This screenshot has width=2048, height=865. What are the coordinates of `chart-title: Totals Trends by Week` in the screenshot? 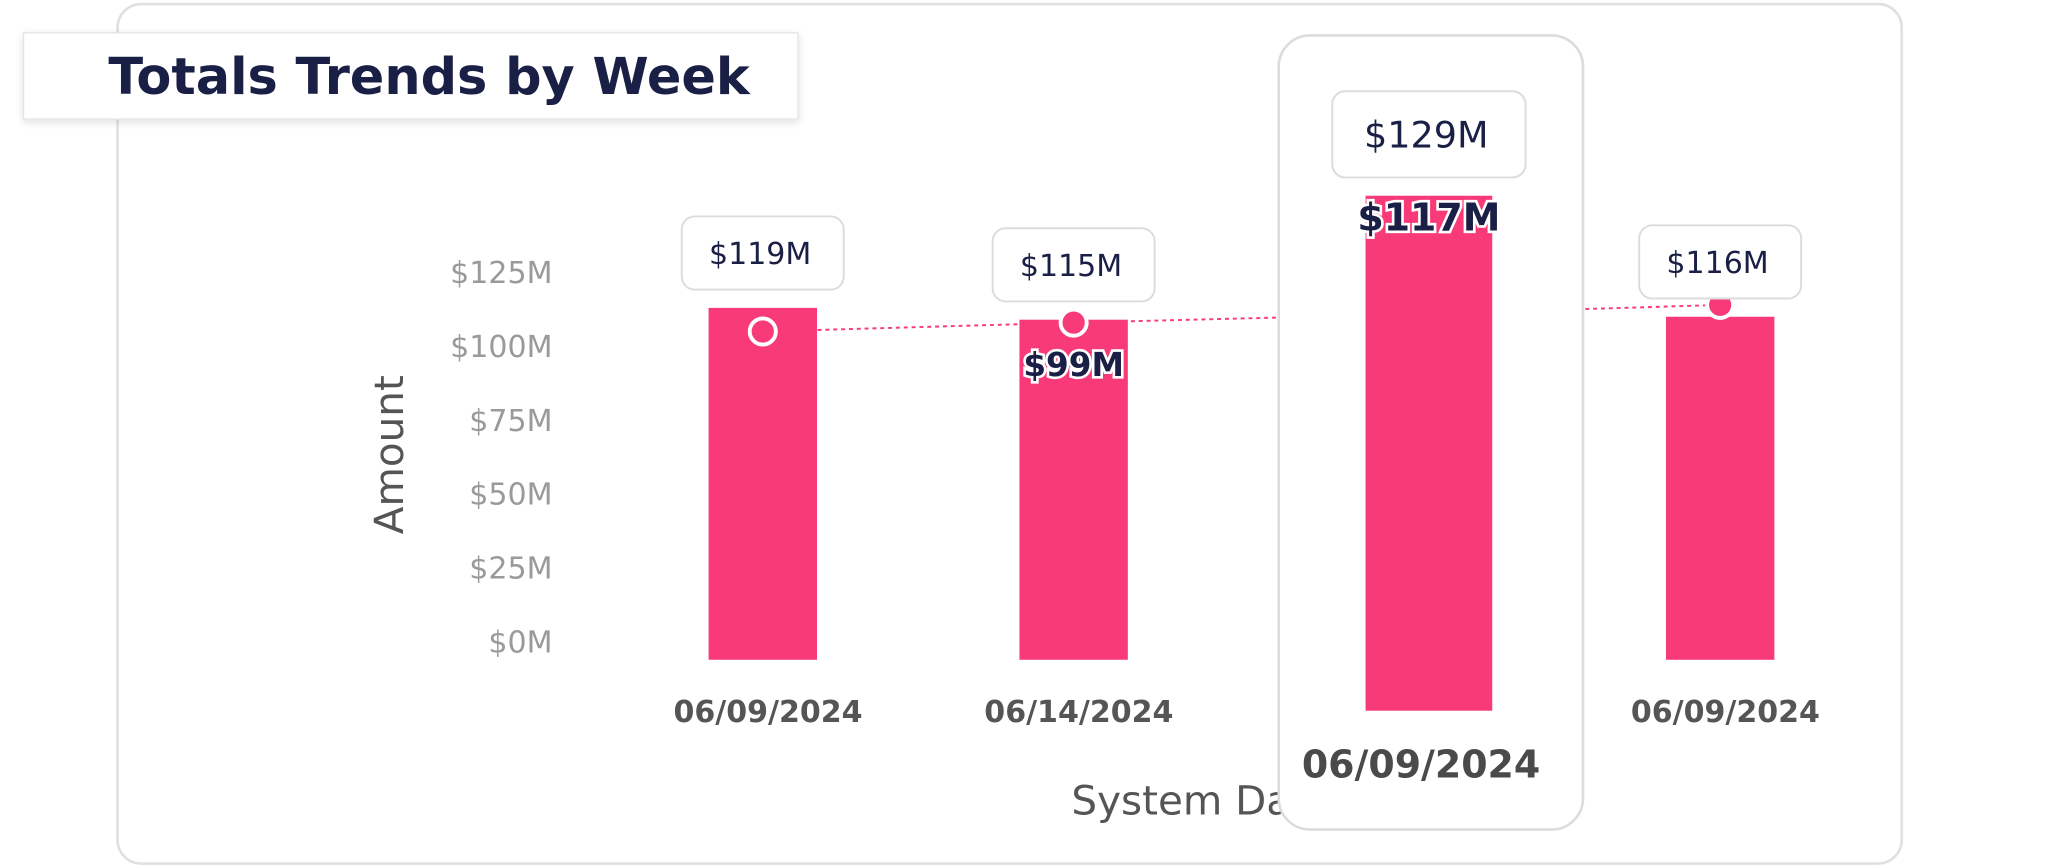 It's located at (429, 77).